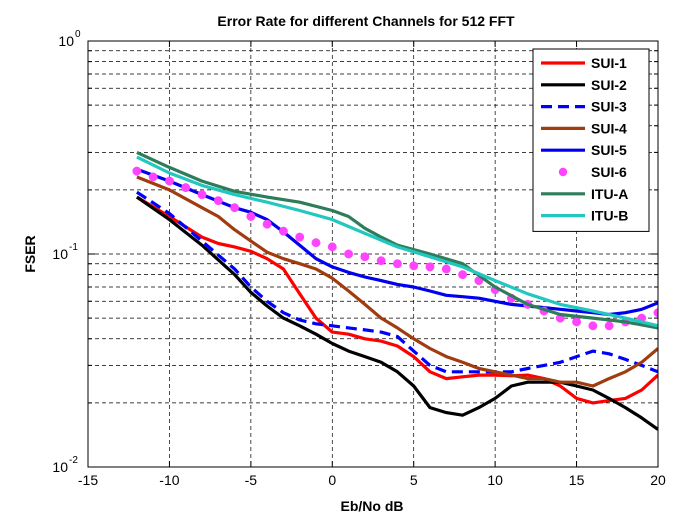 This screenshot has width=679, height=516. Describe the element at coordinates (584, 107) in the screenshot. I see `legend-item: SUI-3` at that location.